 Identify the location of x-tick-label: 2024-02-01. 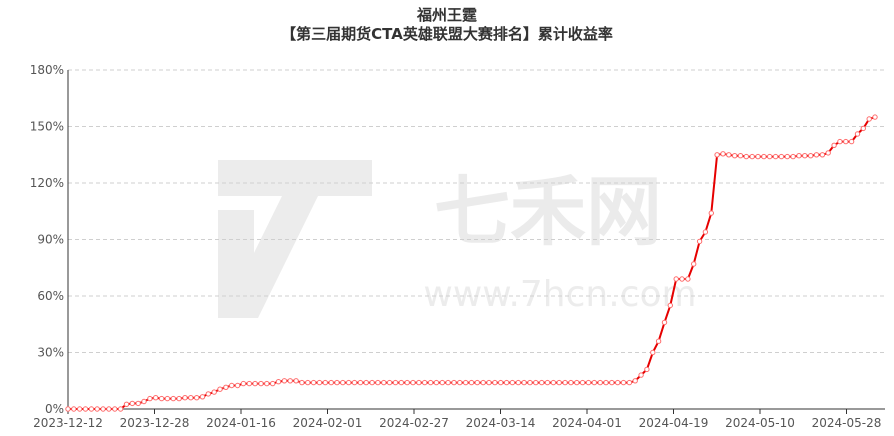
(328, 423).